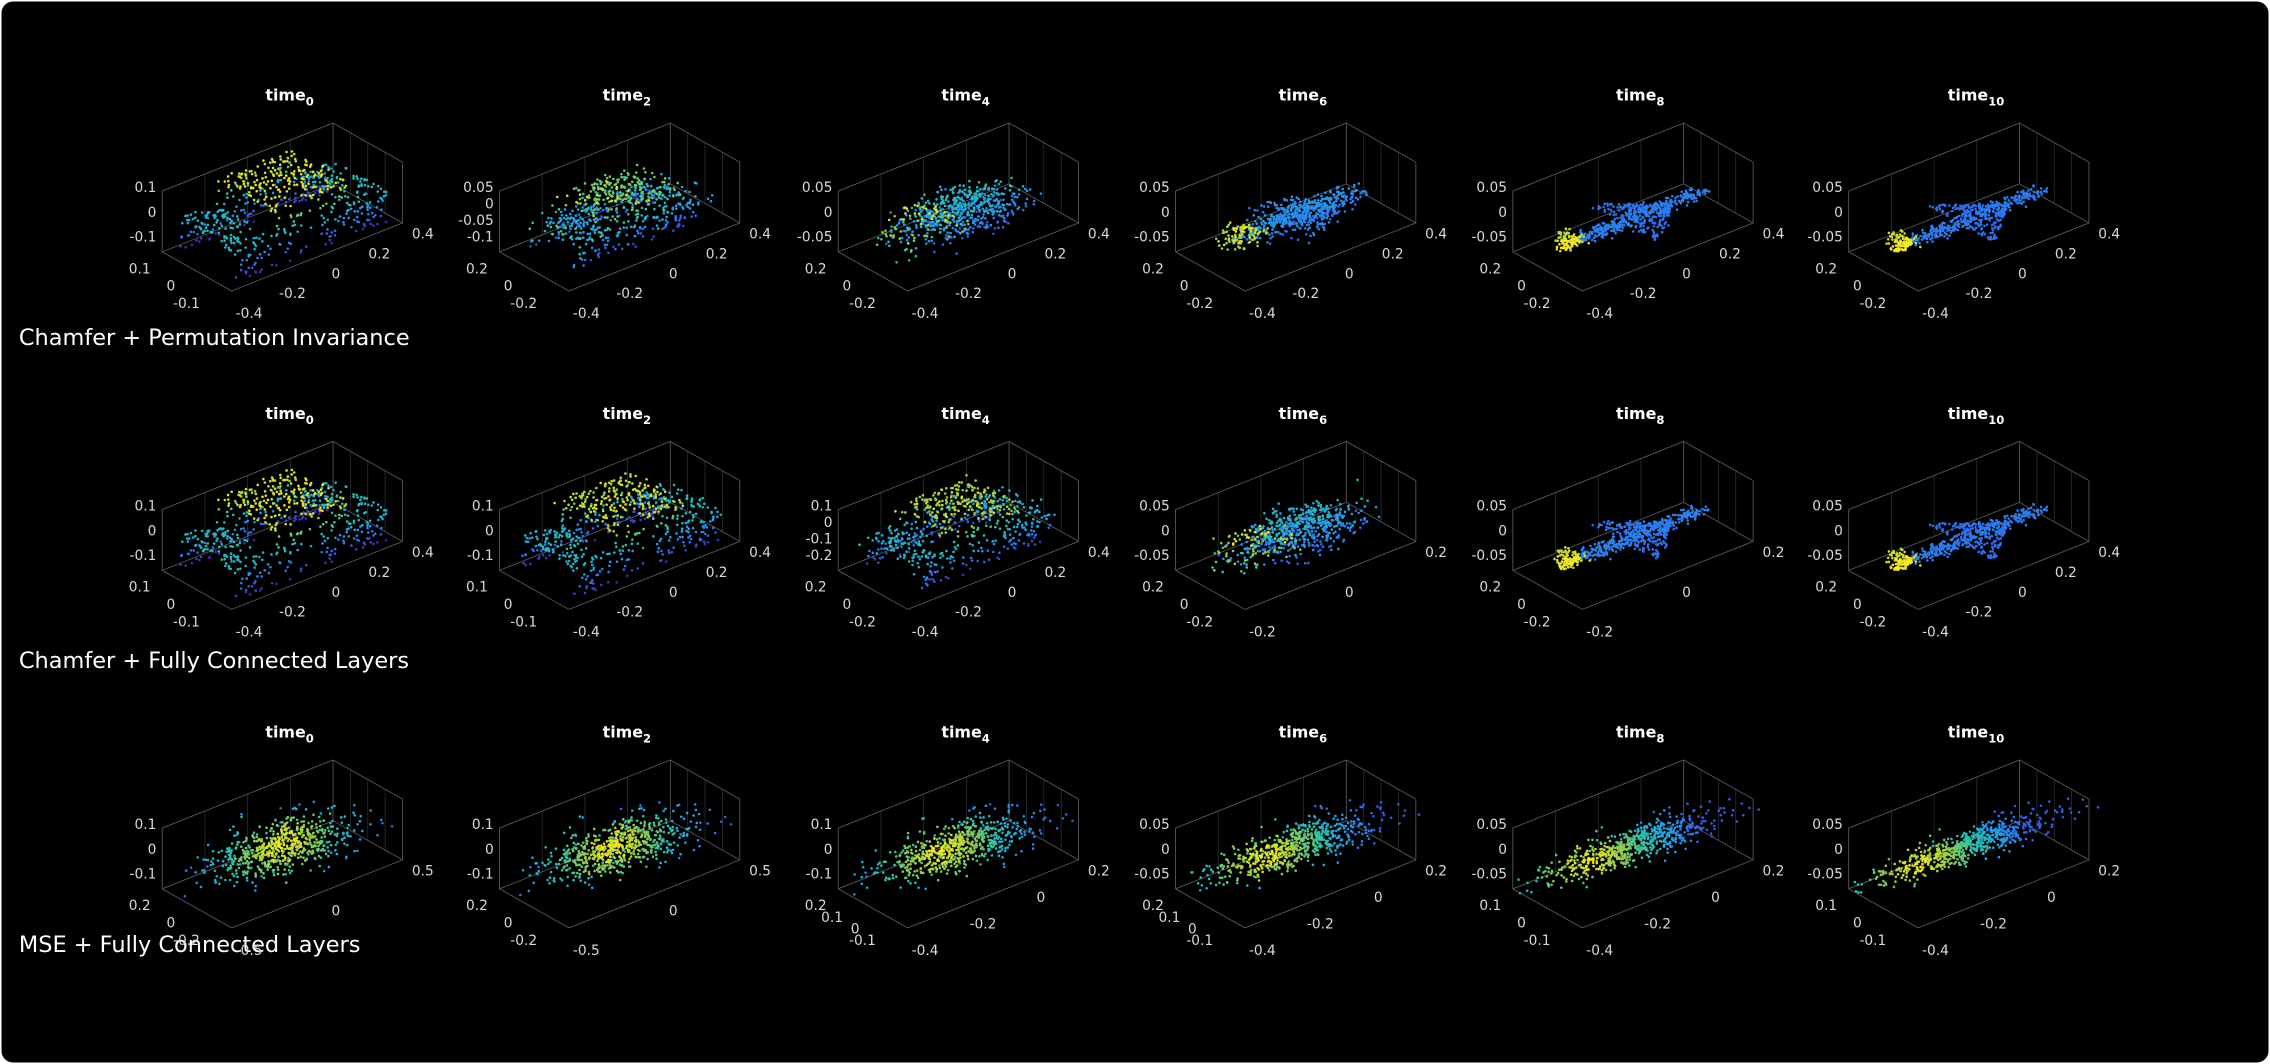 Image resolution: width=2270 pixels, height=1064 pixels. What do you see at coordinates (379, 573) in the screenshot?
I see `x-tick-label: 0.2` at bounding box center [379, 573].